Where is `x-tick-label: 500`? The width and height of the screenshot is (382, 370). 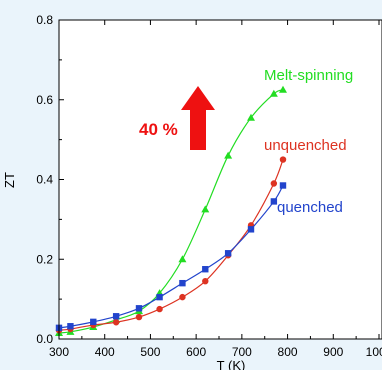
x-tick-label: 500 is located at coordinates (150, 352).